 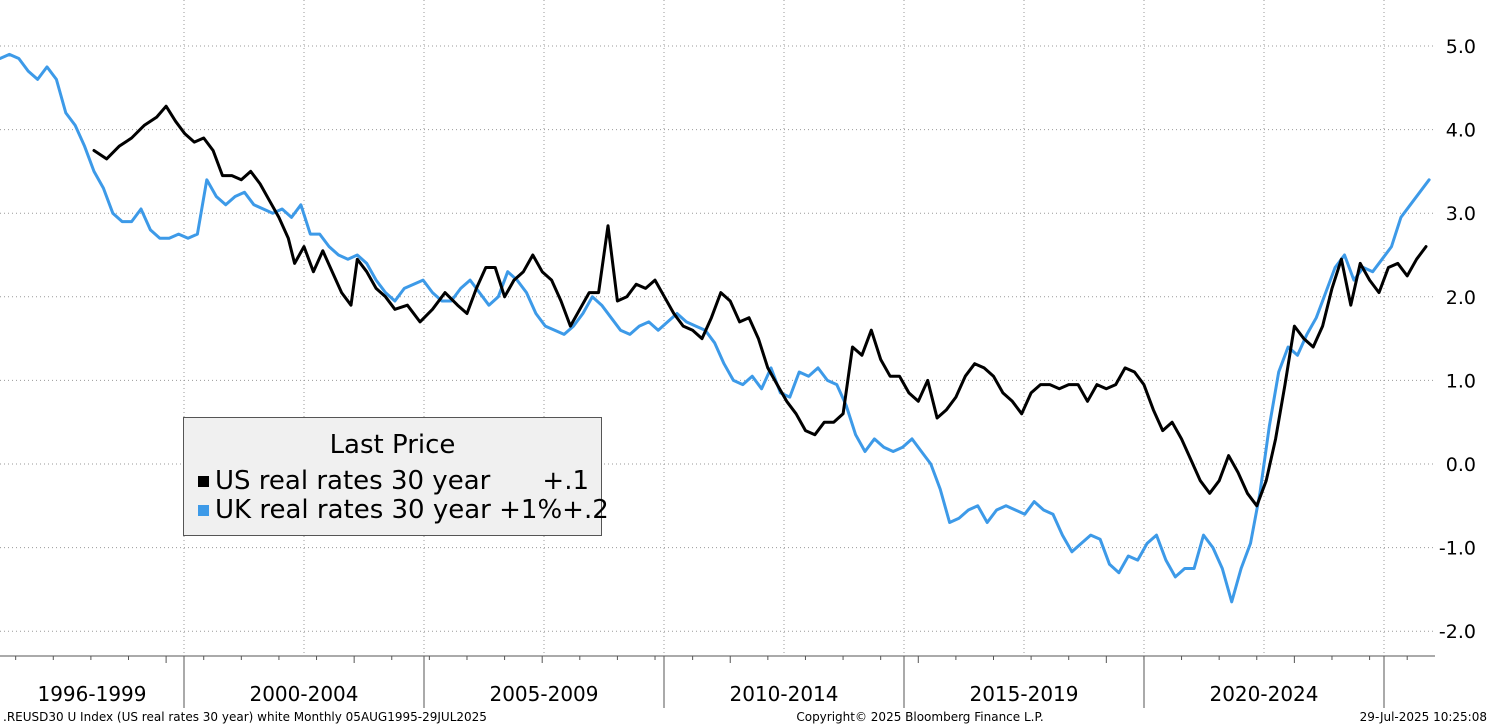 What do you see at coordinates (783, 694) in the screenshot?
I see `x-period-label: 2010-2014` at bounding box center [783, 694].